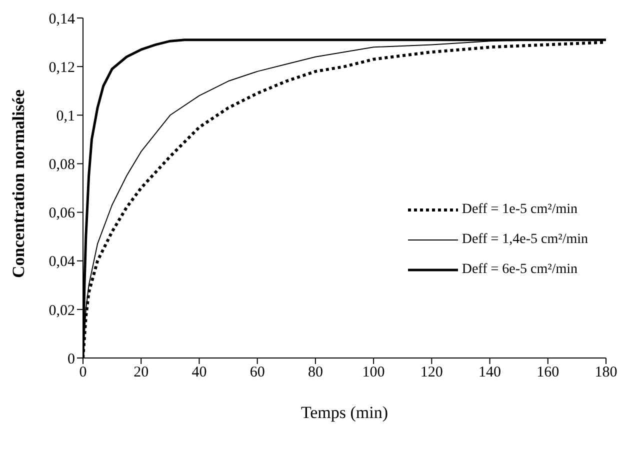 This screenshot has width=618, height=465. Describe the element at coordinates (257, 372) in the screenshot. I see `x-tick-label: 60` at that location.